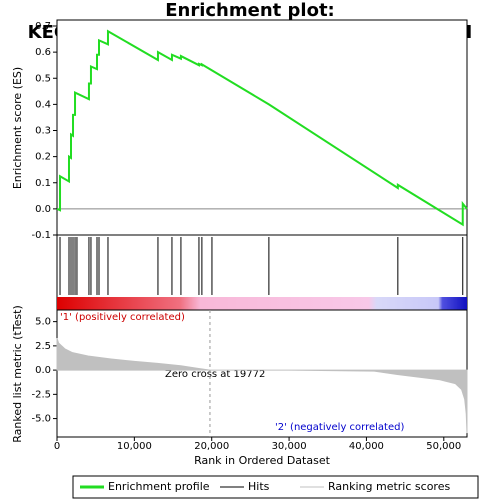 Image resolution: width=500 pixels, height=504 pixels. I want to click on y-axis-label: Enrichment score (ES), so click(17, 128).